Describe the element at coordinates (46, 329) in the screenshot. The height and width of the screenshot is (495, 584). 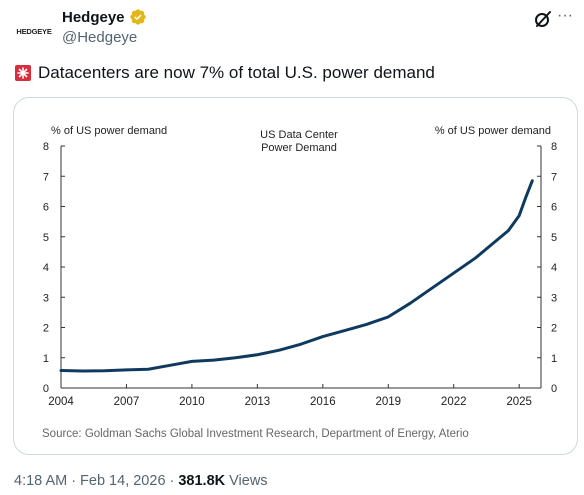
I see `y-tick-label-left: 2` at that location.